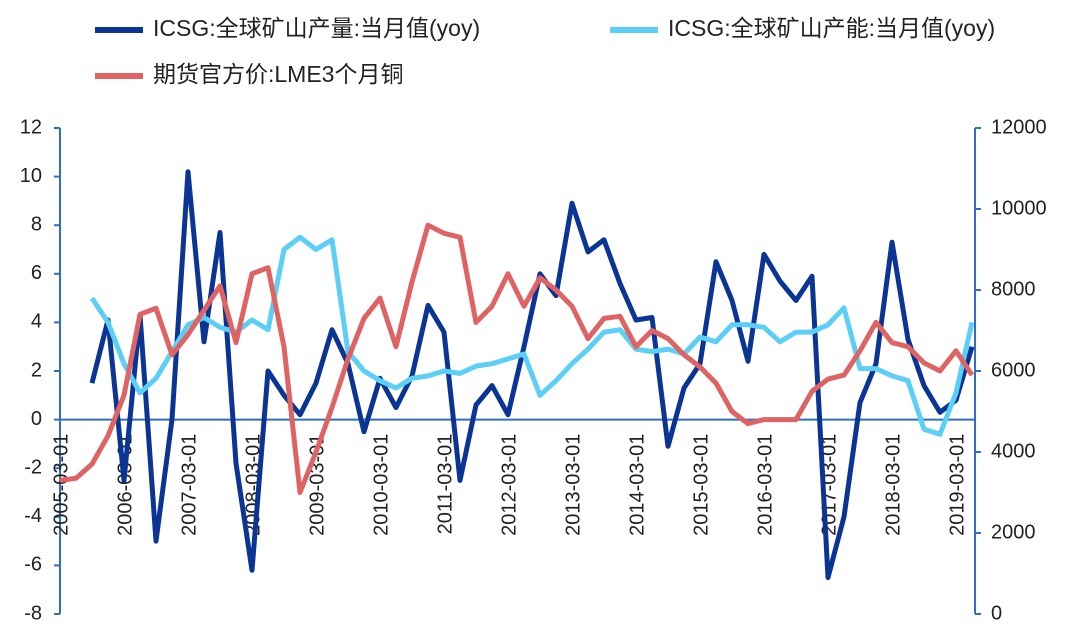 This screenshot has height=638, width=1074. Describe the element at coordinates (1019, 208) in the screenshot. I see `y2-tick-label: 10000` at that location.